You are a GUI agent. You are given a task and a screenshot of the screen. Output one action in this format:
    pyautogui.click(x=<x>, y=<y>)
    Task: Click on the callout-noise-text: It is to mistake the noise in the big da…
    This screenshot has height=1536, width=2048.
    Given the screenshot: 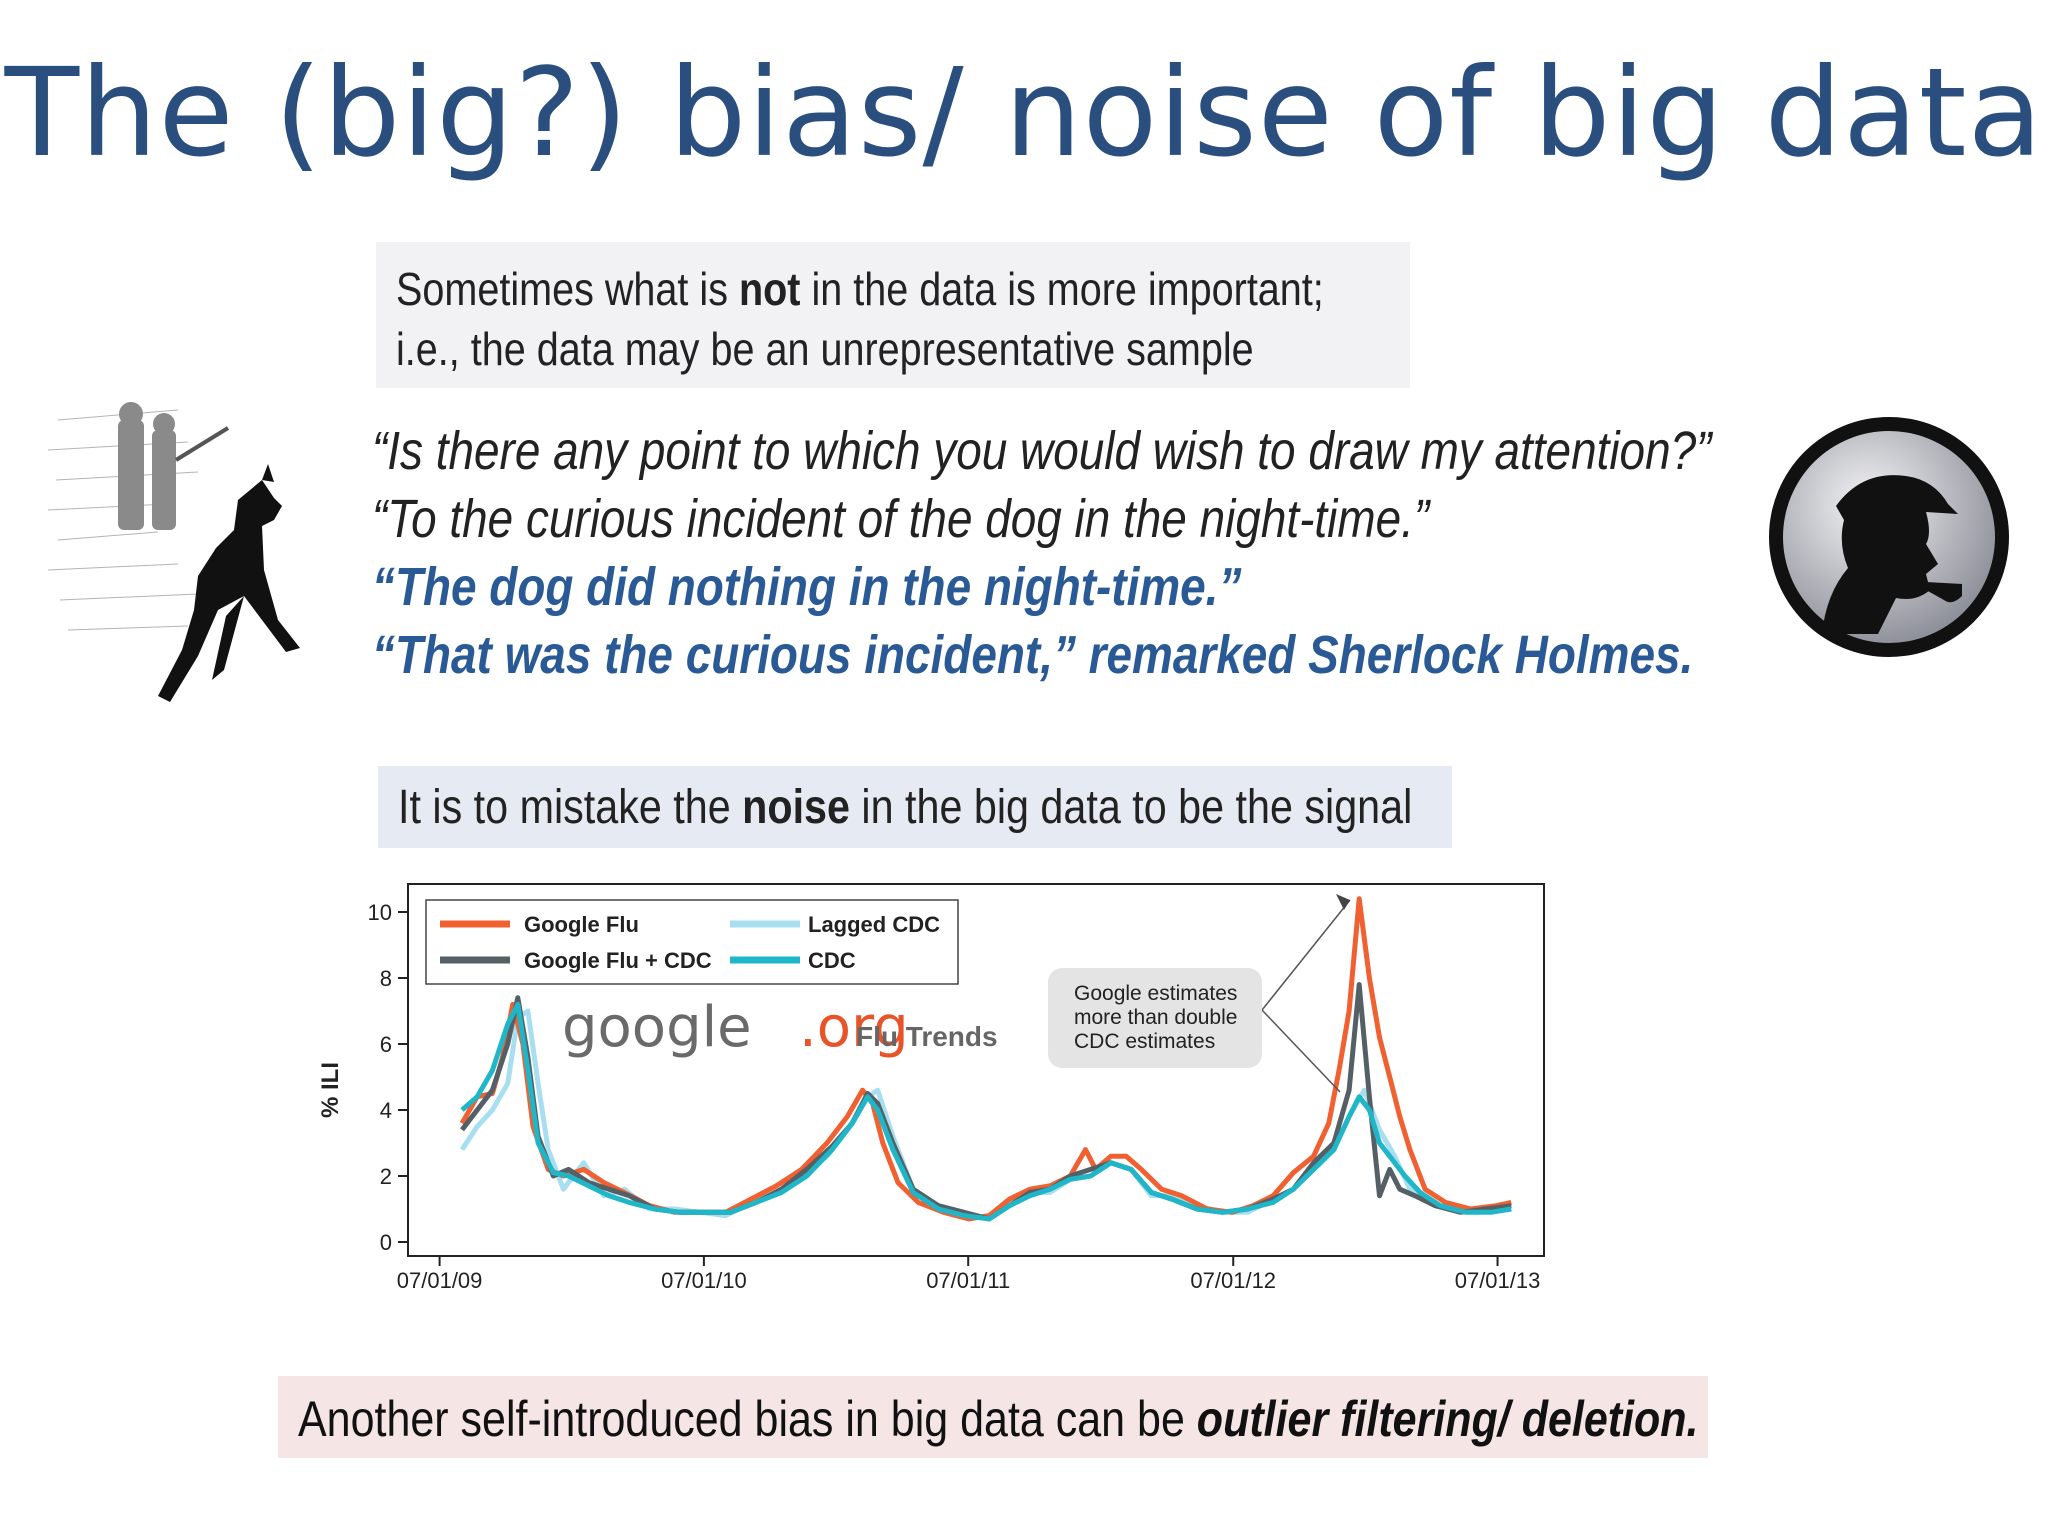 What is the action you would take?
    pyautogui.click(x=905, y=807)
    